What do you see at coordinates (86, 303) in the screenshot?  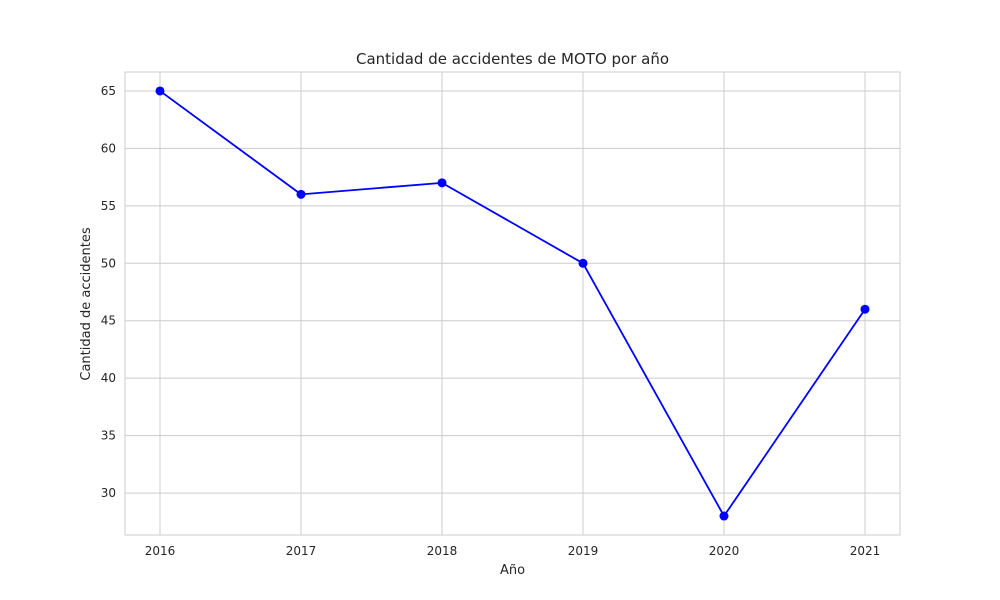 I see `y-axis-label: Cantidad de accidentes` at bounding box center [86, 303].